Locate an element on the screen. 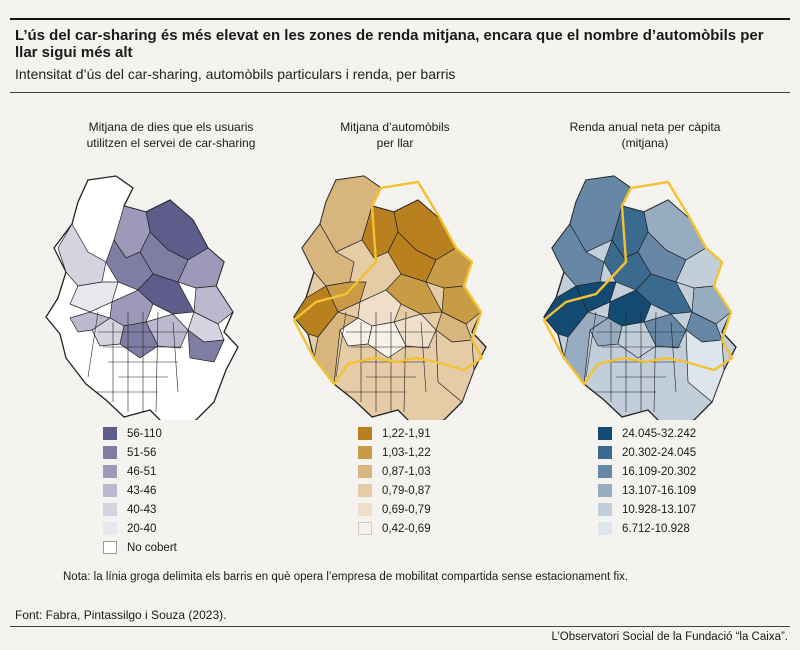 This screenshot has height=650, width=800. legend-item: 13.107-16.109 is located at coordinates (647, 490).